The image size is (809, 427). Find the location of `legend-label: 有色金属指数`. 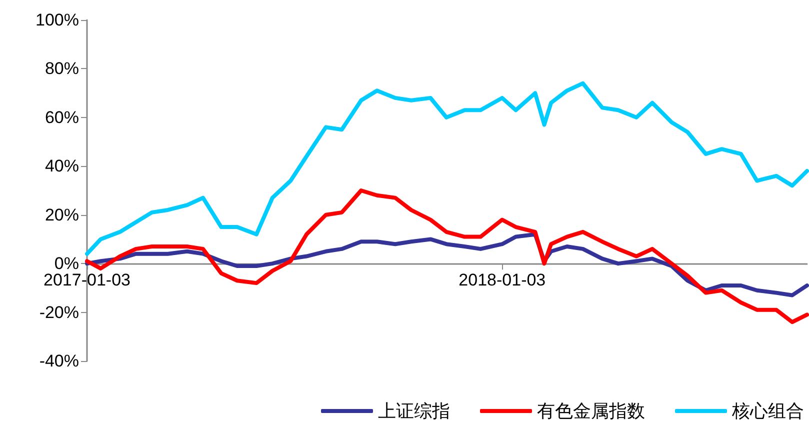

legend-label: 有色金属指数 is located at coordinates (591, 411).